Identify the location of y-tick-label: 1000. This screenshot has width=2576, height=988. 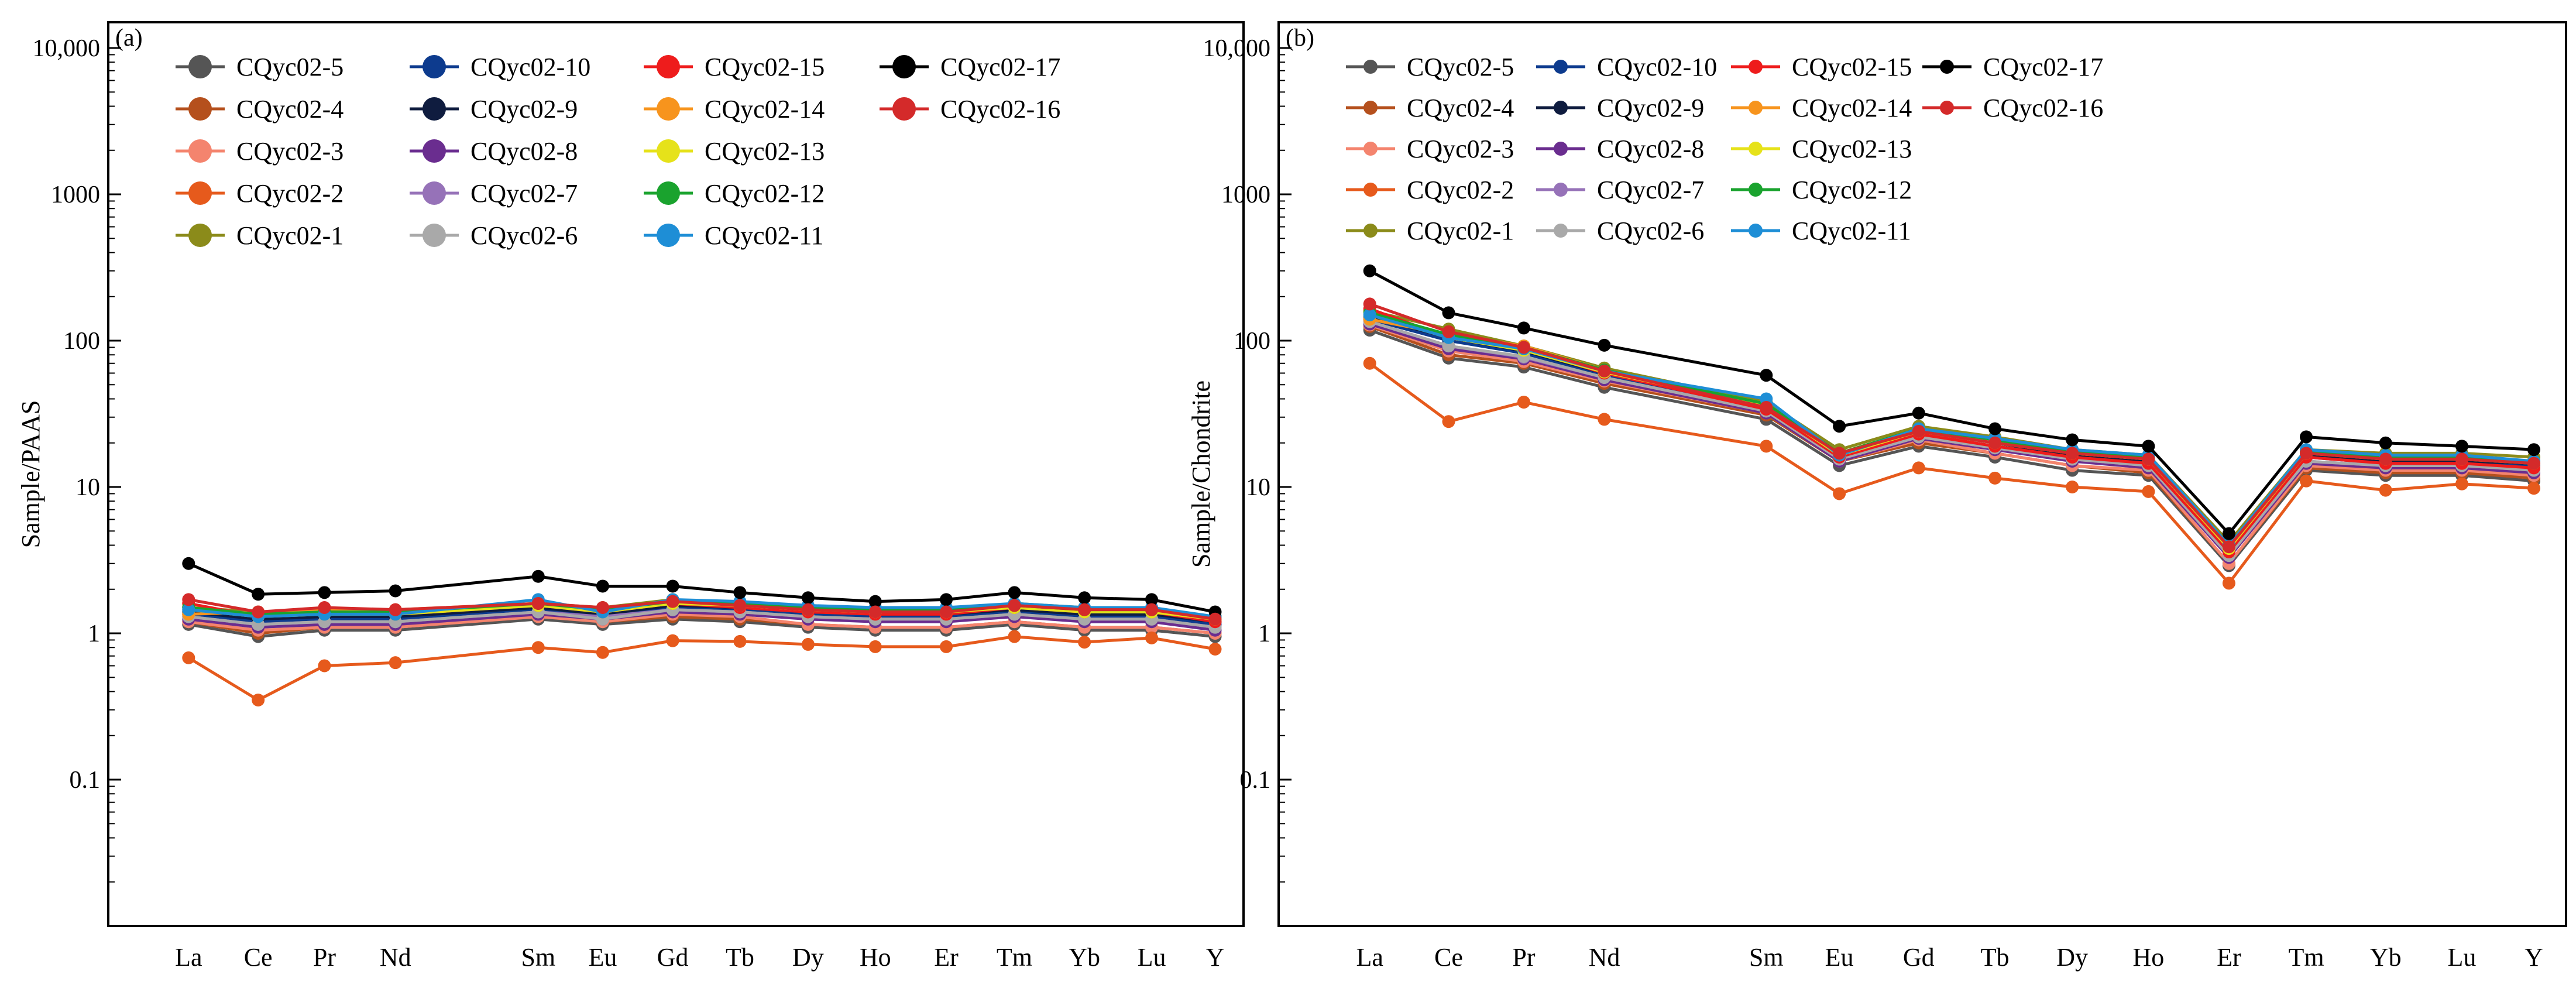
(76, 194).